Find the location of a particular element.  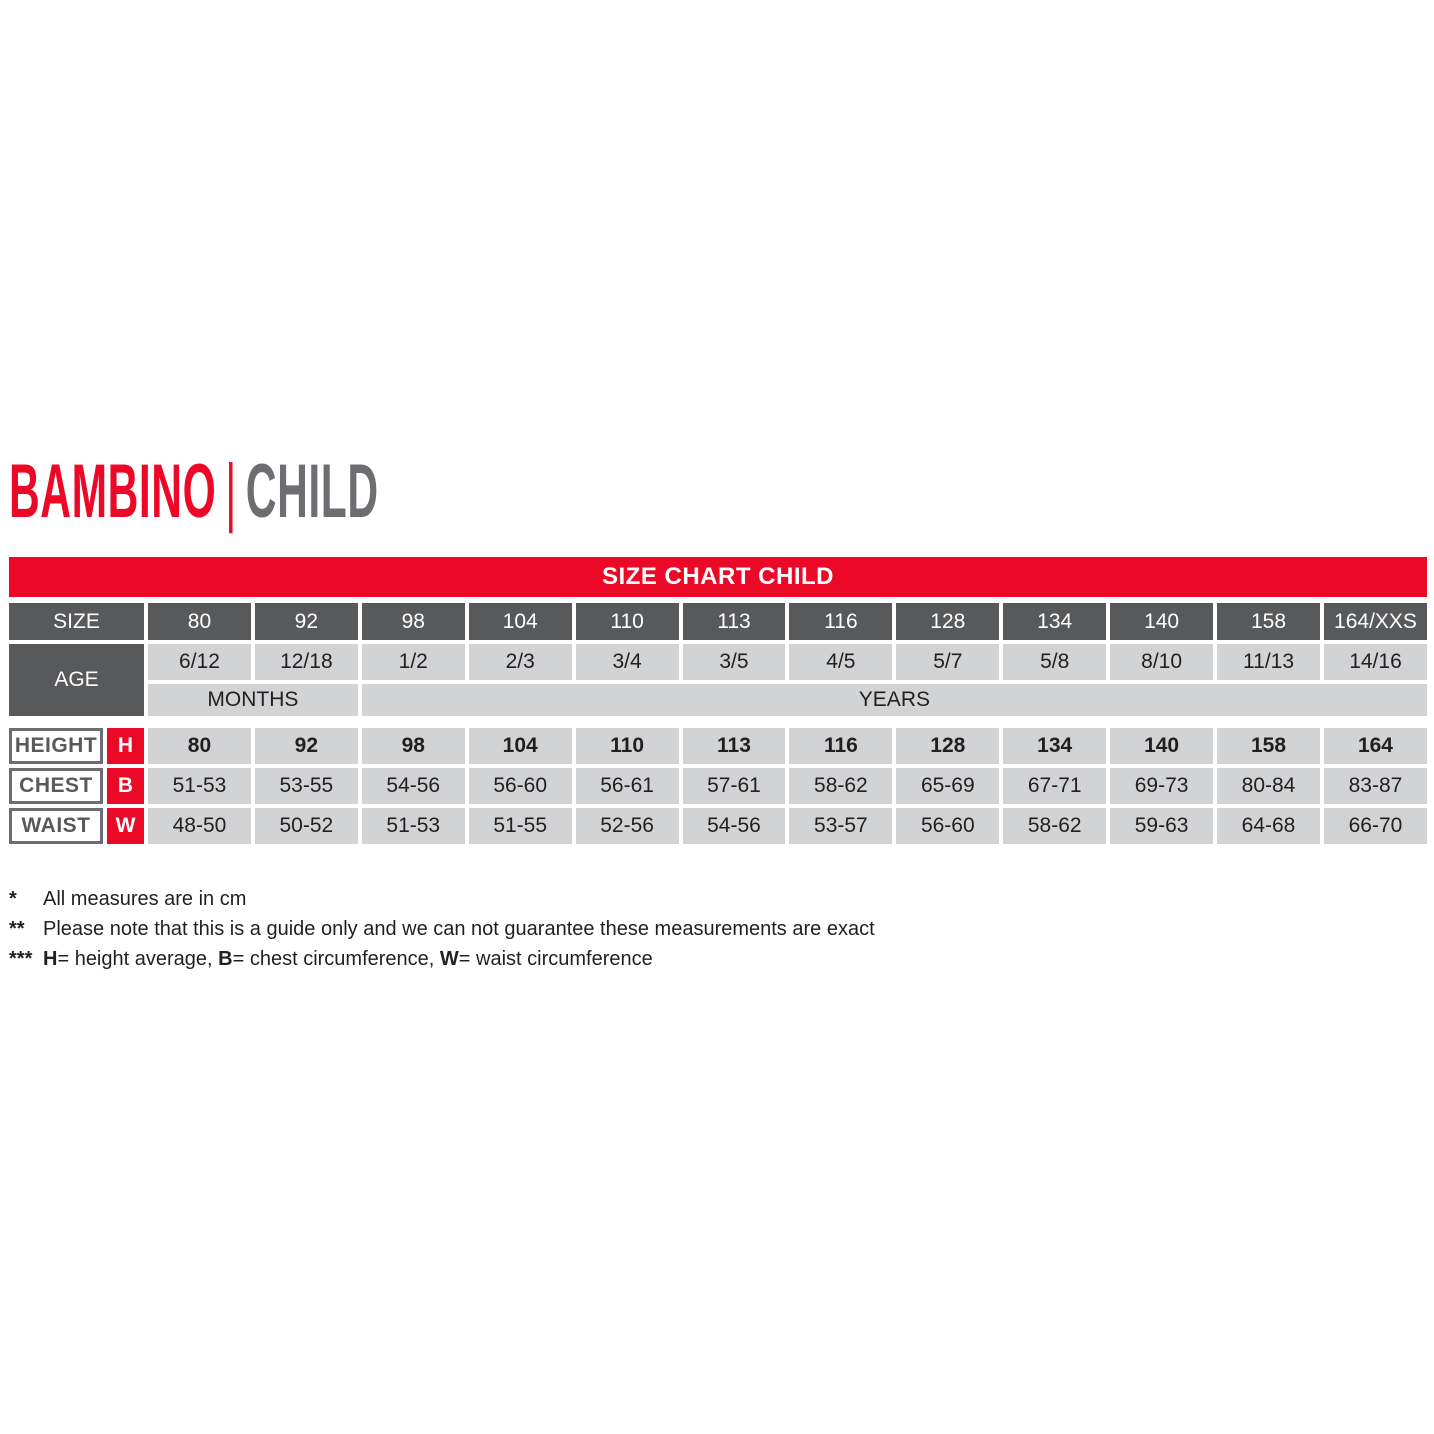

chest-cell: 67-71 is located at coordinates (1055, 786).